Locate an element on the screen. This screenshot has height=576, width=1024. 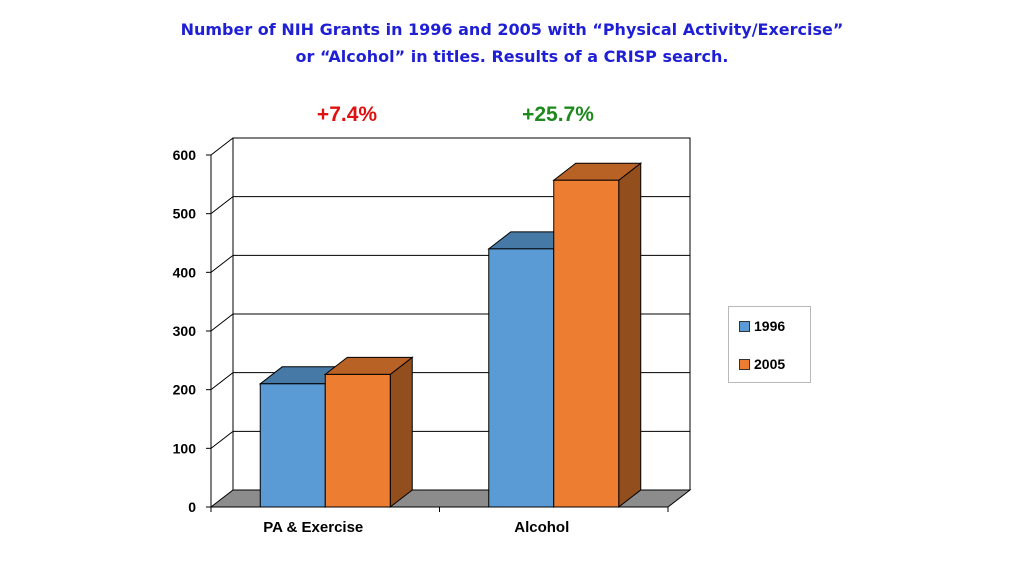
legend: 1996 2005 is located at coordinates (769, 344).